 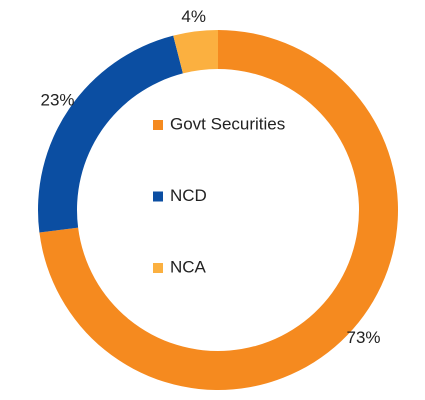 What do you see at coordinates (188, 266) in the screenshot?
I see `legend-label: NCA` at bounding box center [188, 266].